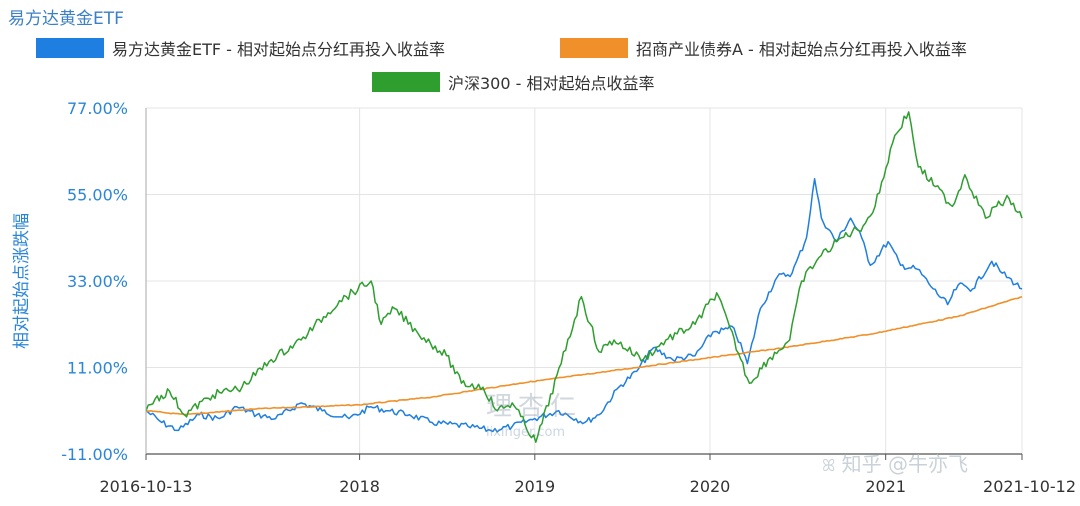 Image resolution: width=1080 pixels, height=506 pixels. I want to click on wechat-icon: ꕤ, so click(829, 465).